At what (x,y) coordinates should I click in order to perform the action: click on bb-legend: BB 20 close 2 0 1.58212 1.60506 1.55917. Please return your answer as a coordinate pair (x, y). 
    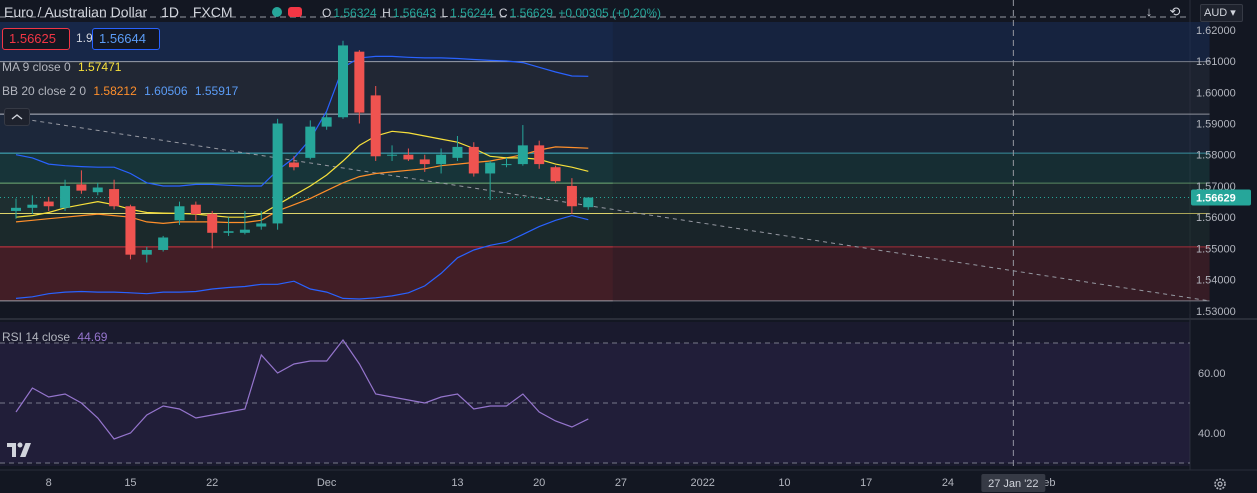
    Looking at the image, I should click on (120, 91).